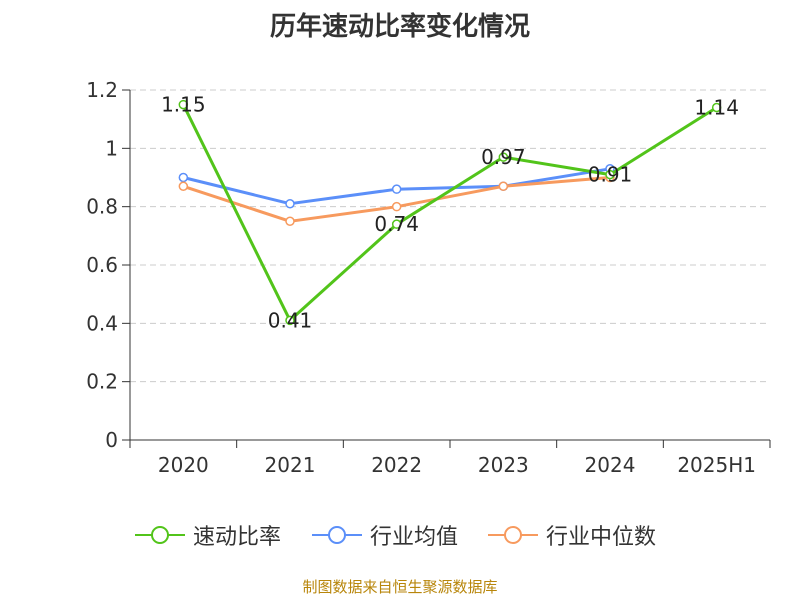 The height and width of the screenshot is (600, 800). What do you see at coordinates (513, 535) in the screenshot?
I see `legend-marker-industry-median` at bounding box center [513, 535].